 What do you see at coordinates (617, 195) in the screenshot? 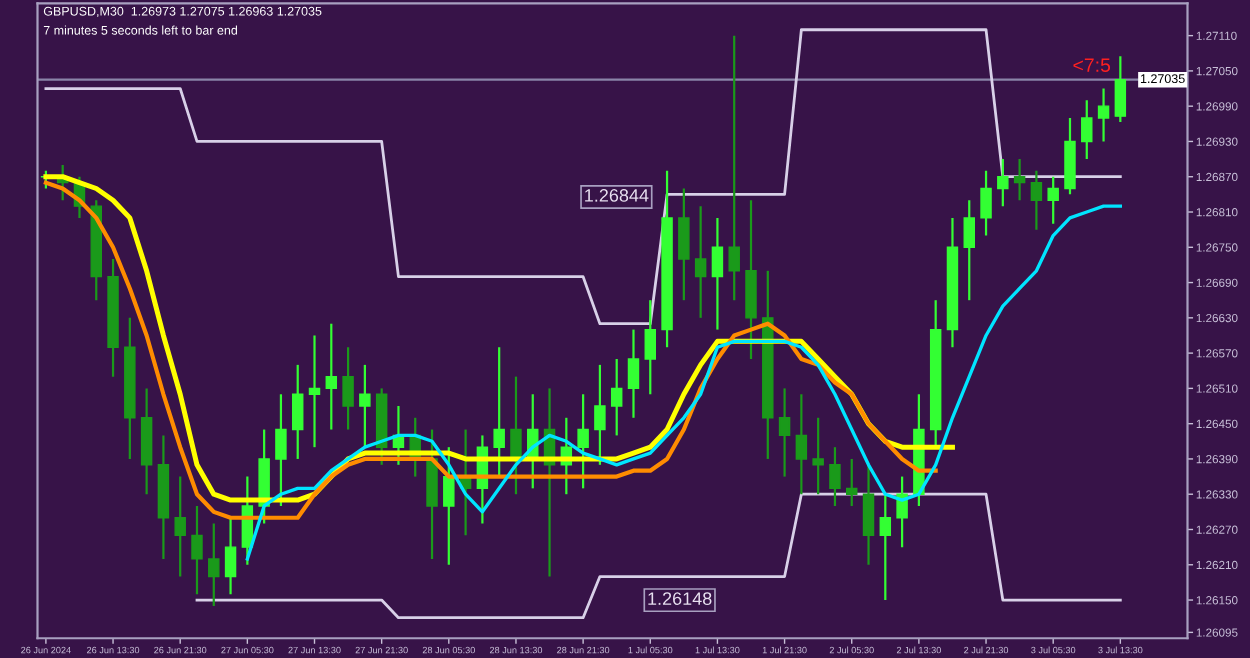
I see `annotation: 1.26844` at bounding box center [617, 195].